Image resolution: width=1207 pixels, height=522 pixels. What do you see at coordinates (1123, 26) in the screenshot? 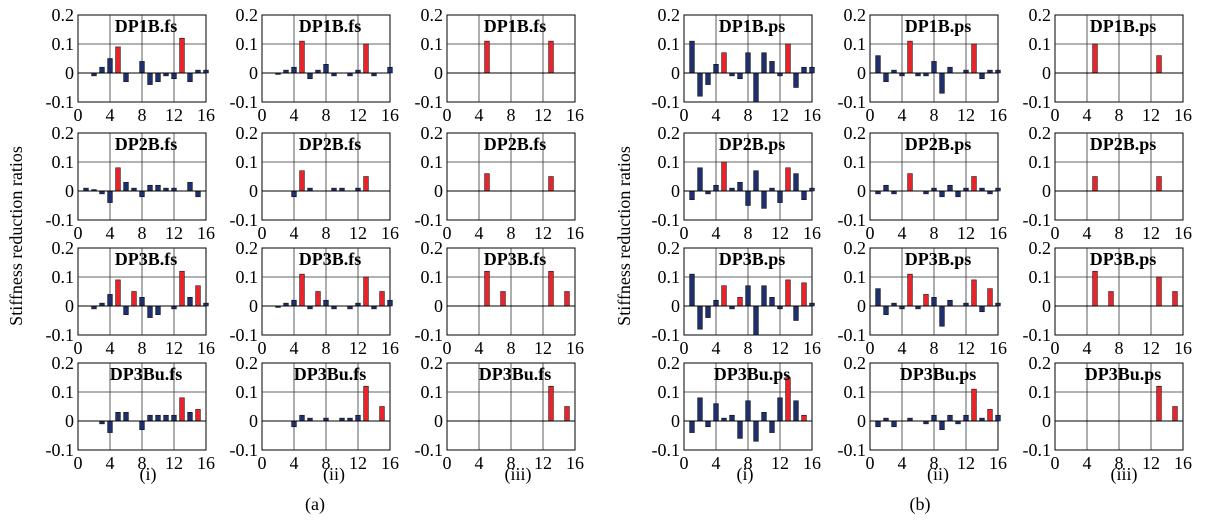
I see `subplot-title: DP1B.ps` at bounding box center [1123, 26].